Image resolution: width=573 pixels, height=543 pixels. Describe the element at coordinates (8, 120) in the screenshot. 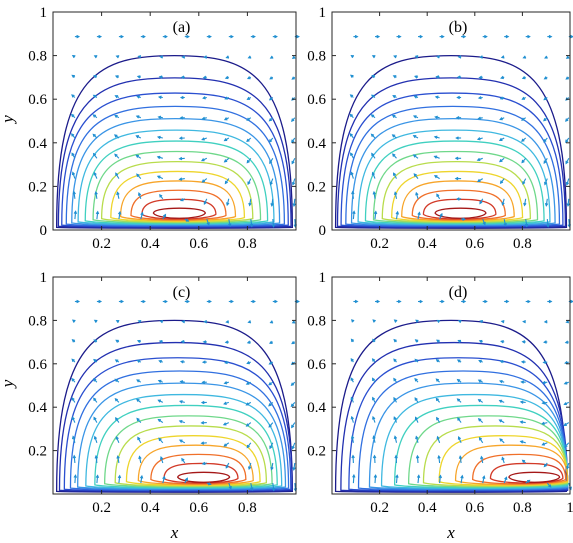

I see `y-axis-label: y` at that location.